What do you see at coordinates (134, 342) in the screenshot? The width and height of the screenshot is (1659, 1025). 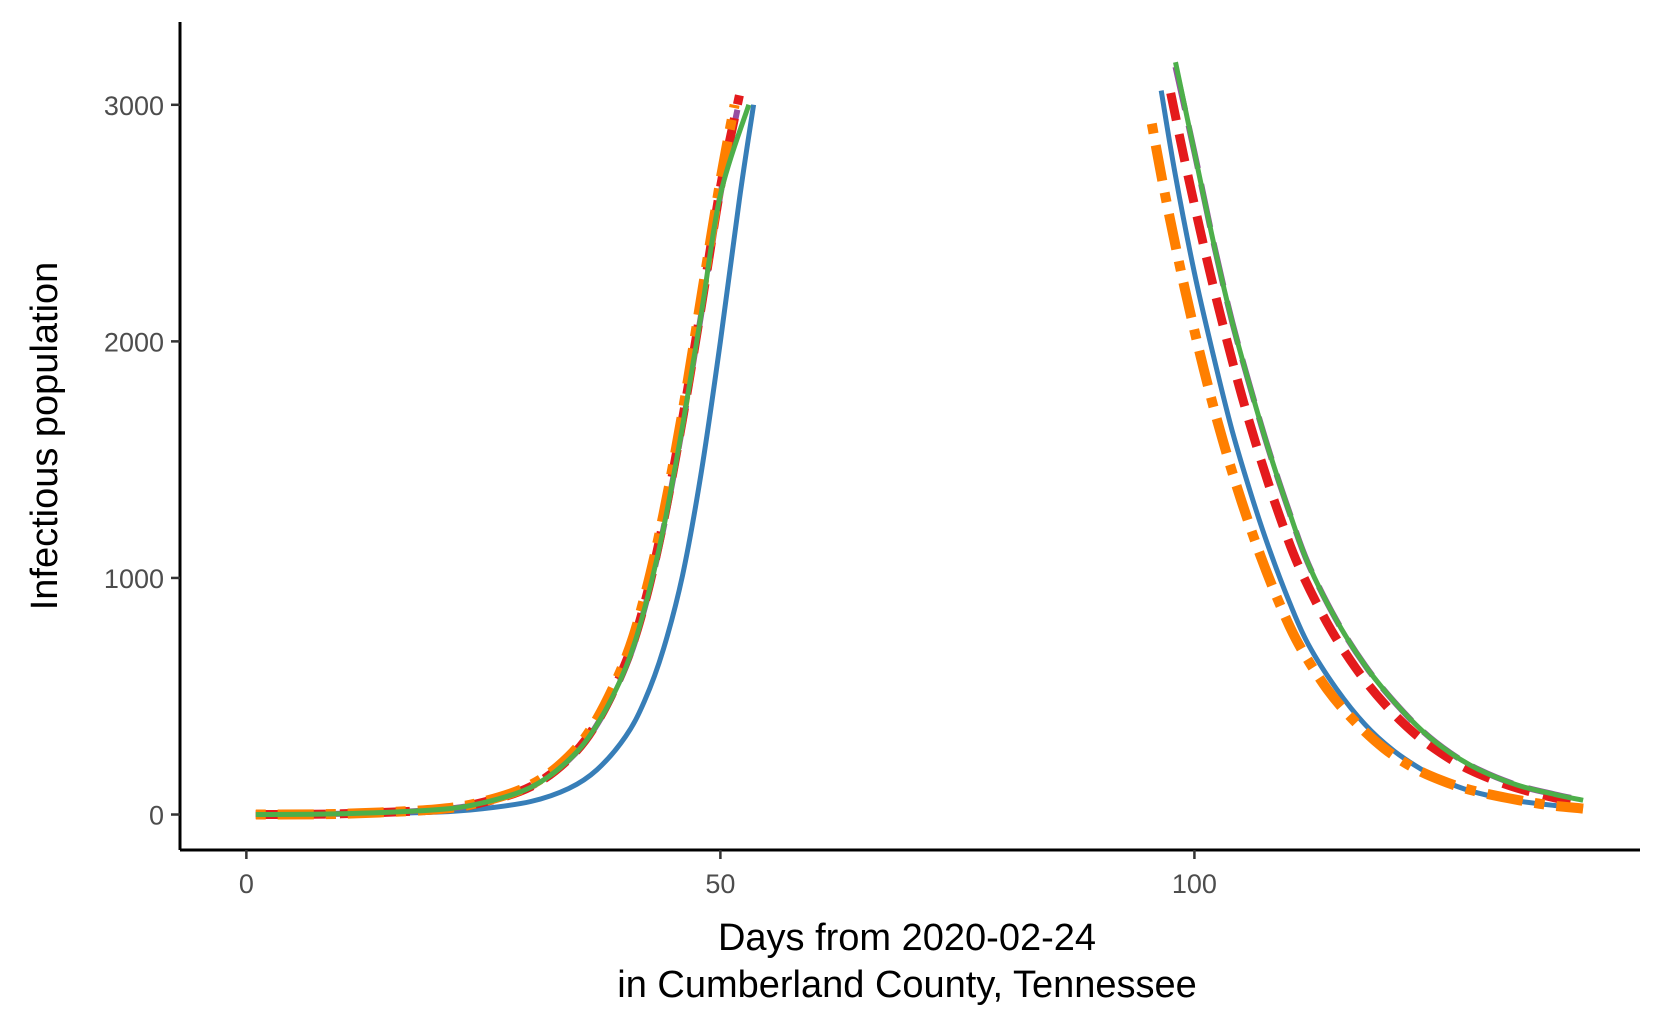 I see `y-tick-label: 2000` at bounding box center [134, 342].